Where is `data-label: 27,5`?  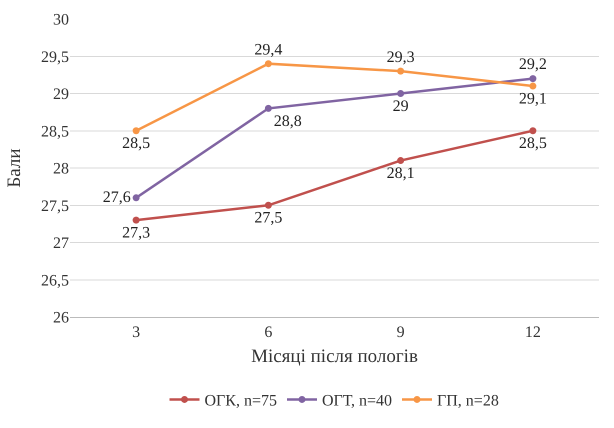 data-label: 27,5 is located at coordinates (268, 218).